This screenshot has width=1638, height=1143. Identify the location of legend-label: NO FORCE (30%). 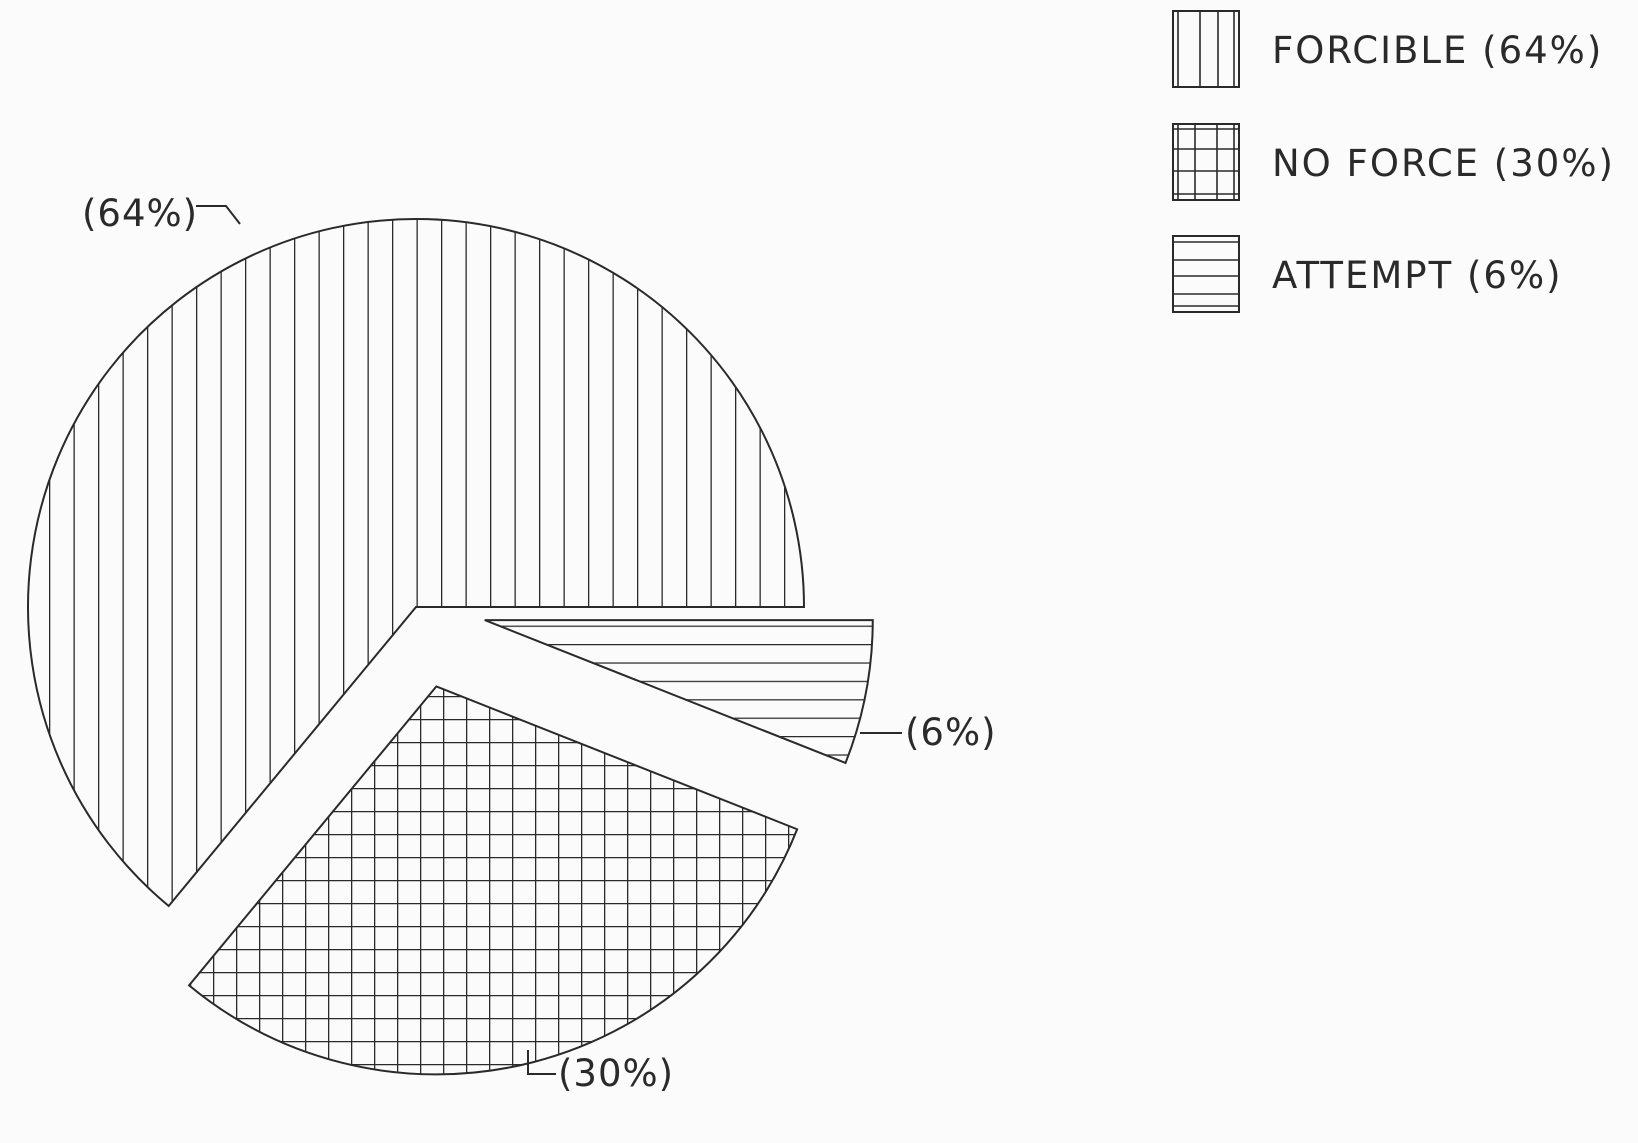
(1443, 163).